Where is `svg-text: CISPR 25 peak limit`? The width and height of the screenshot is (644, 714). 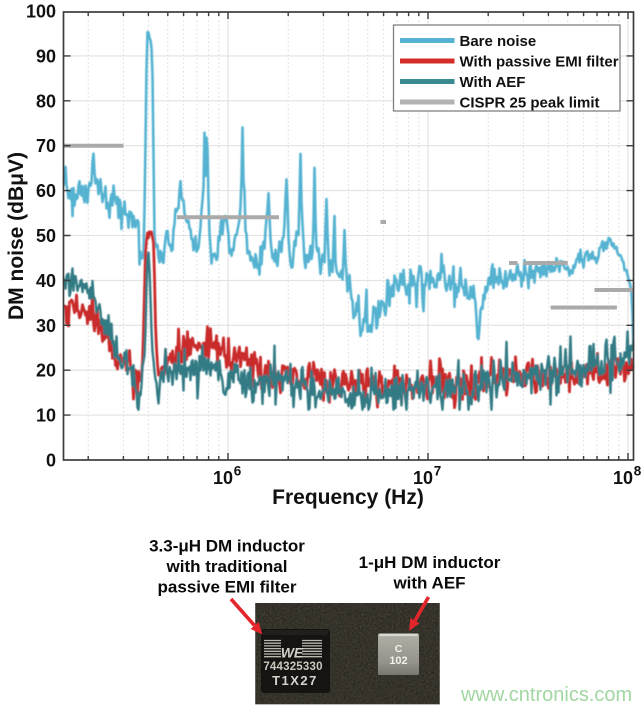 svg-text: CISPR 25 peak limit is located at coordinates (530, 102).